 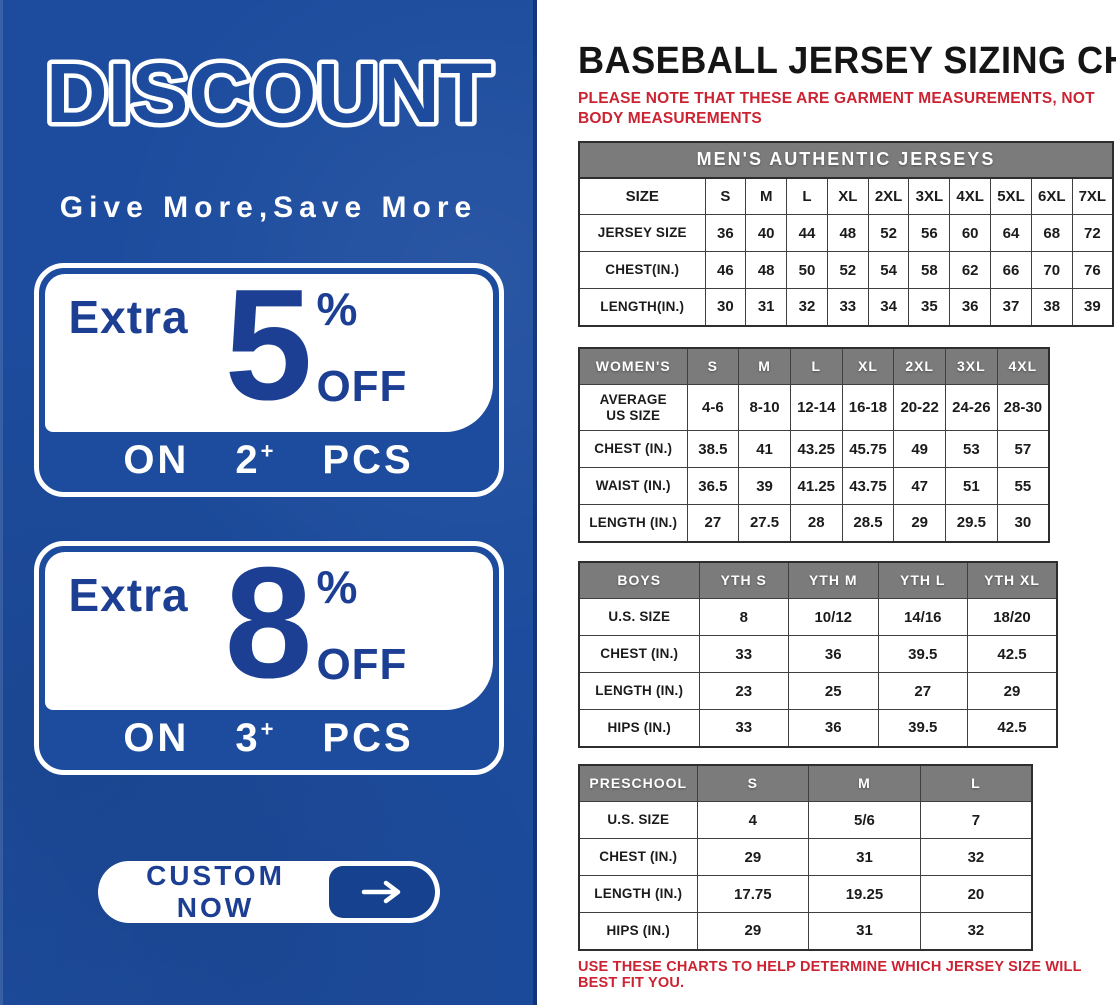 What do you see at coordinates (256, 737) in the screenshot?
I see `quantity: 3+` at bounding box center [256, 737].